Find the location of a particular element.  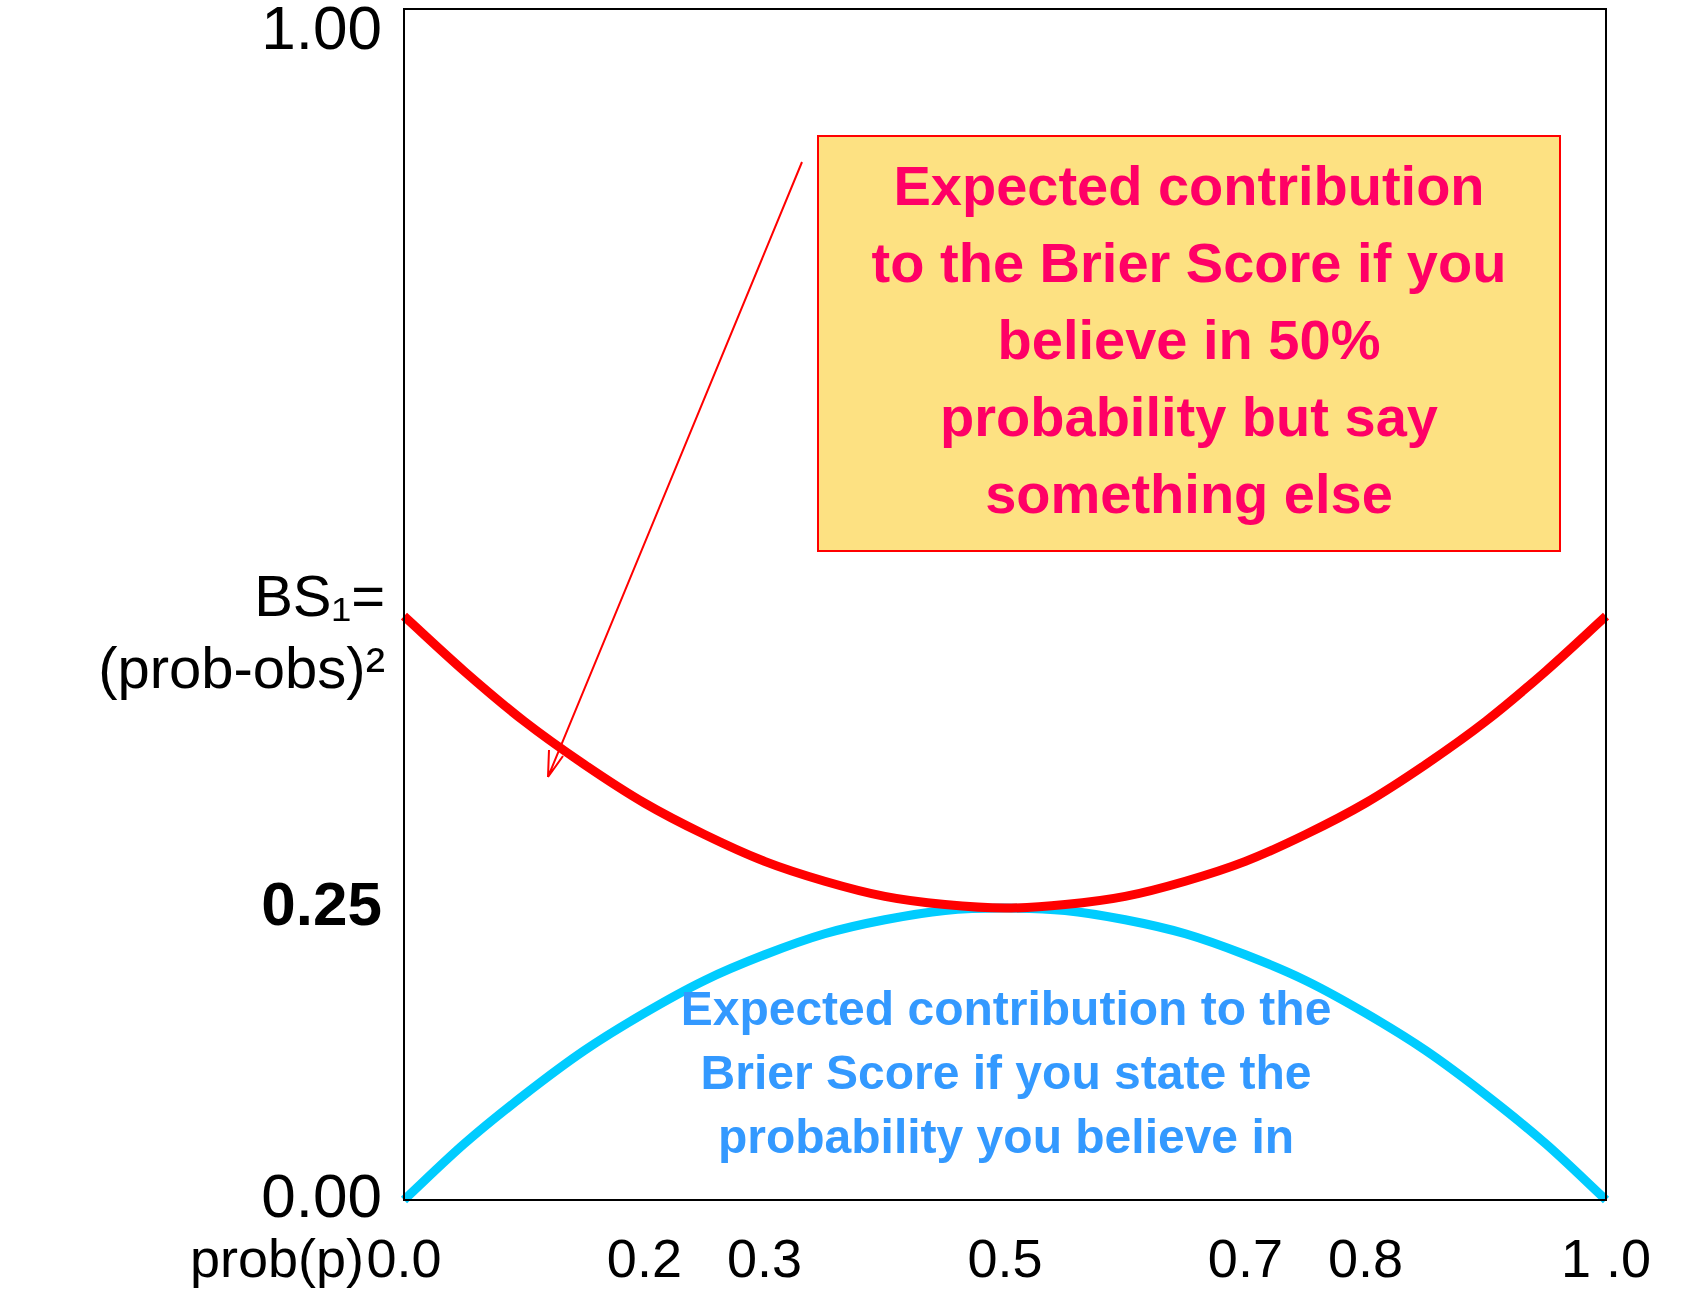

annotation: Expected contribution to the Brier Score if you state the probability you believe in is located at coordinates (1006, 1073).